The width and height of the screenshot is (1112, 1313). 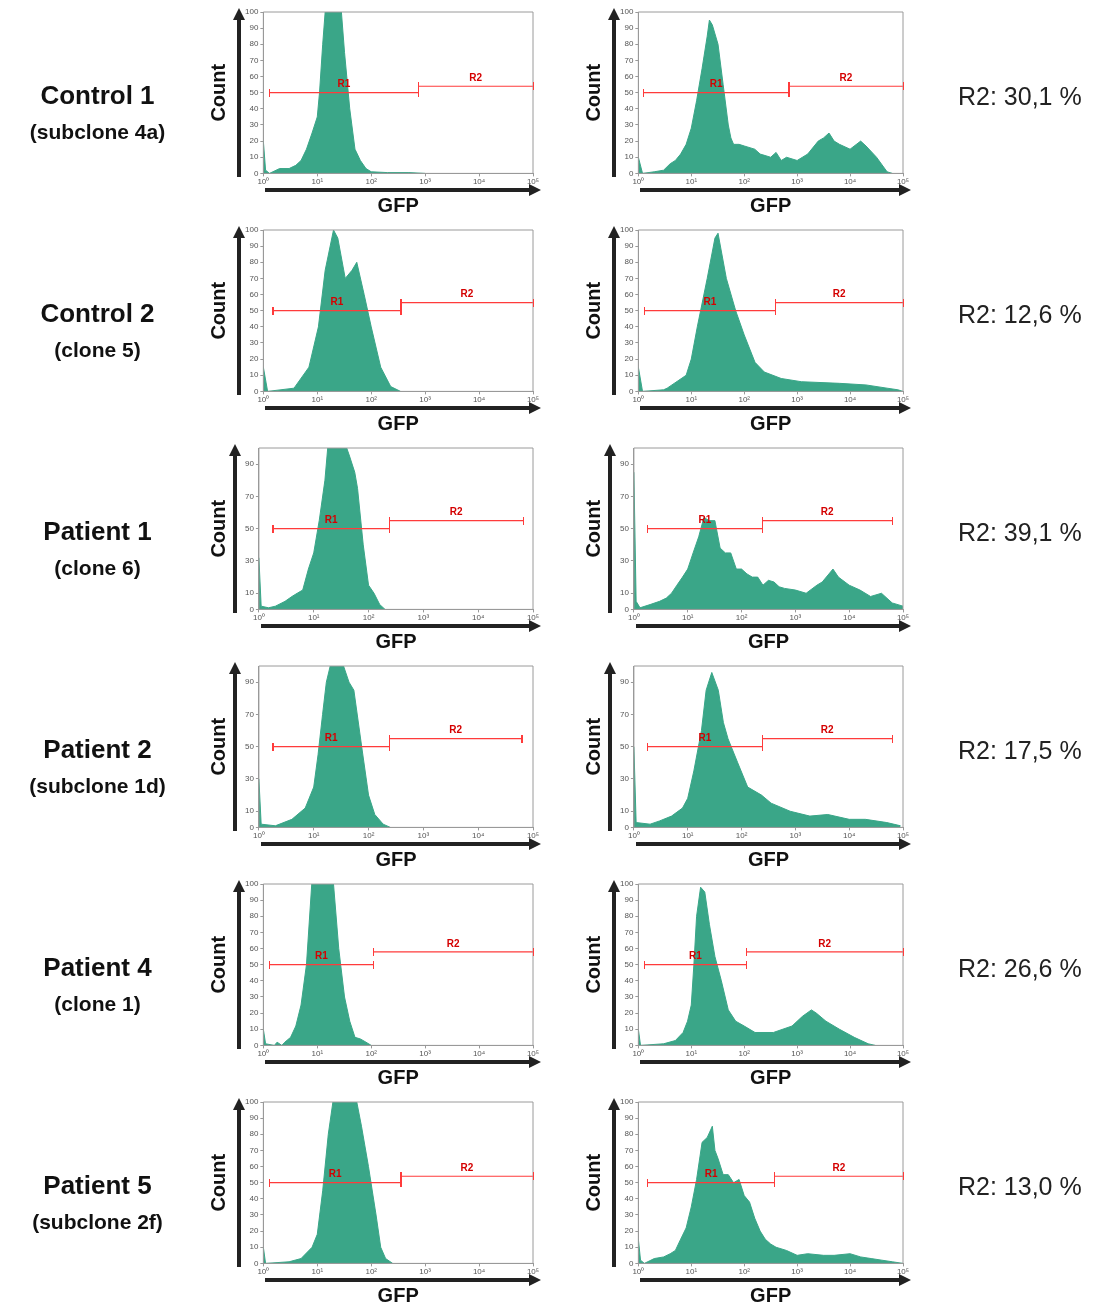 What do you see at coordinates (97, 350) in the screenshot?
I see `text: (clone 5)` at bounding box center [97, 350].